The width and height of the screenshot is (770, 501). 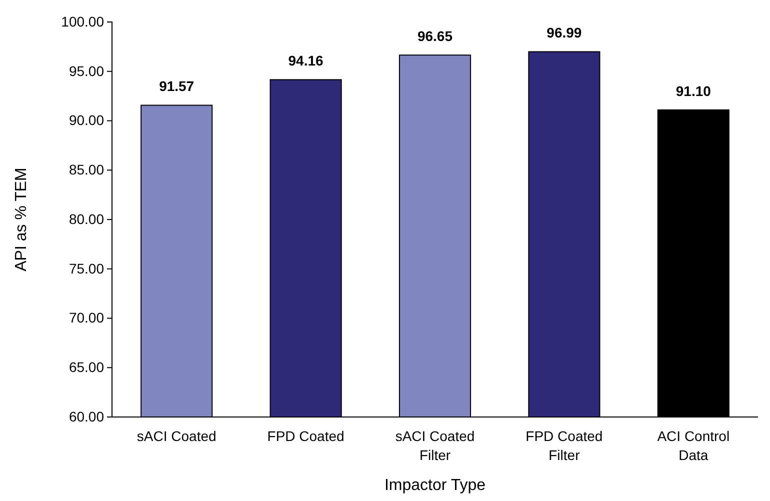 What do you see at coordinates (176, 86) in the screenshot?
I see `data-label: 91.57` at bounding box center [176, 86].